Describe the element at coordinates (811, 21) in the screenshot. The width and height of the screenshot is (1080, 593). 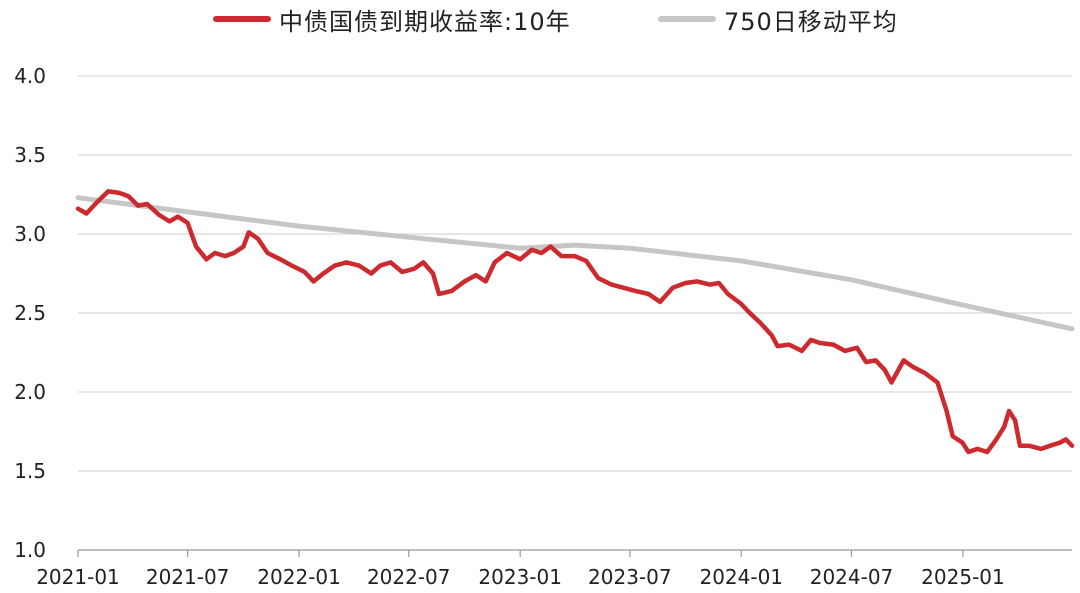
I see `legend-label-moving-average: 750日移动平均` at that location.